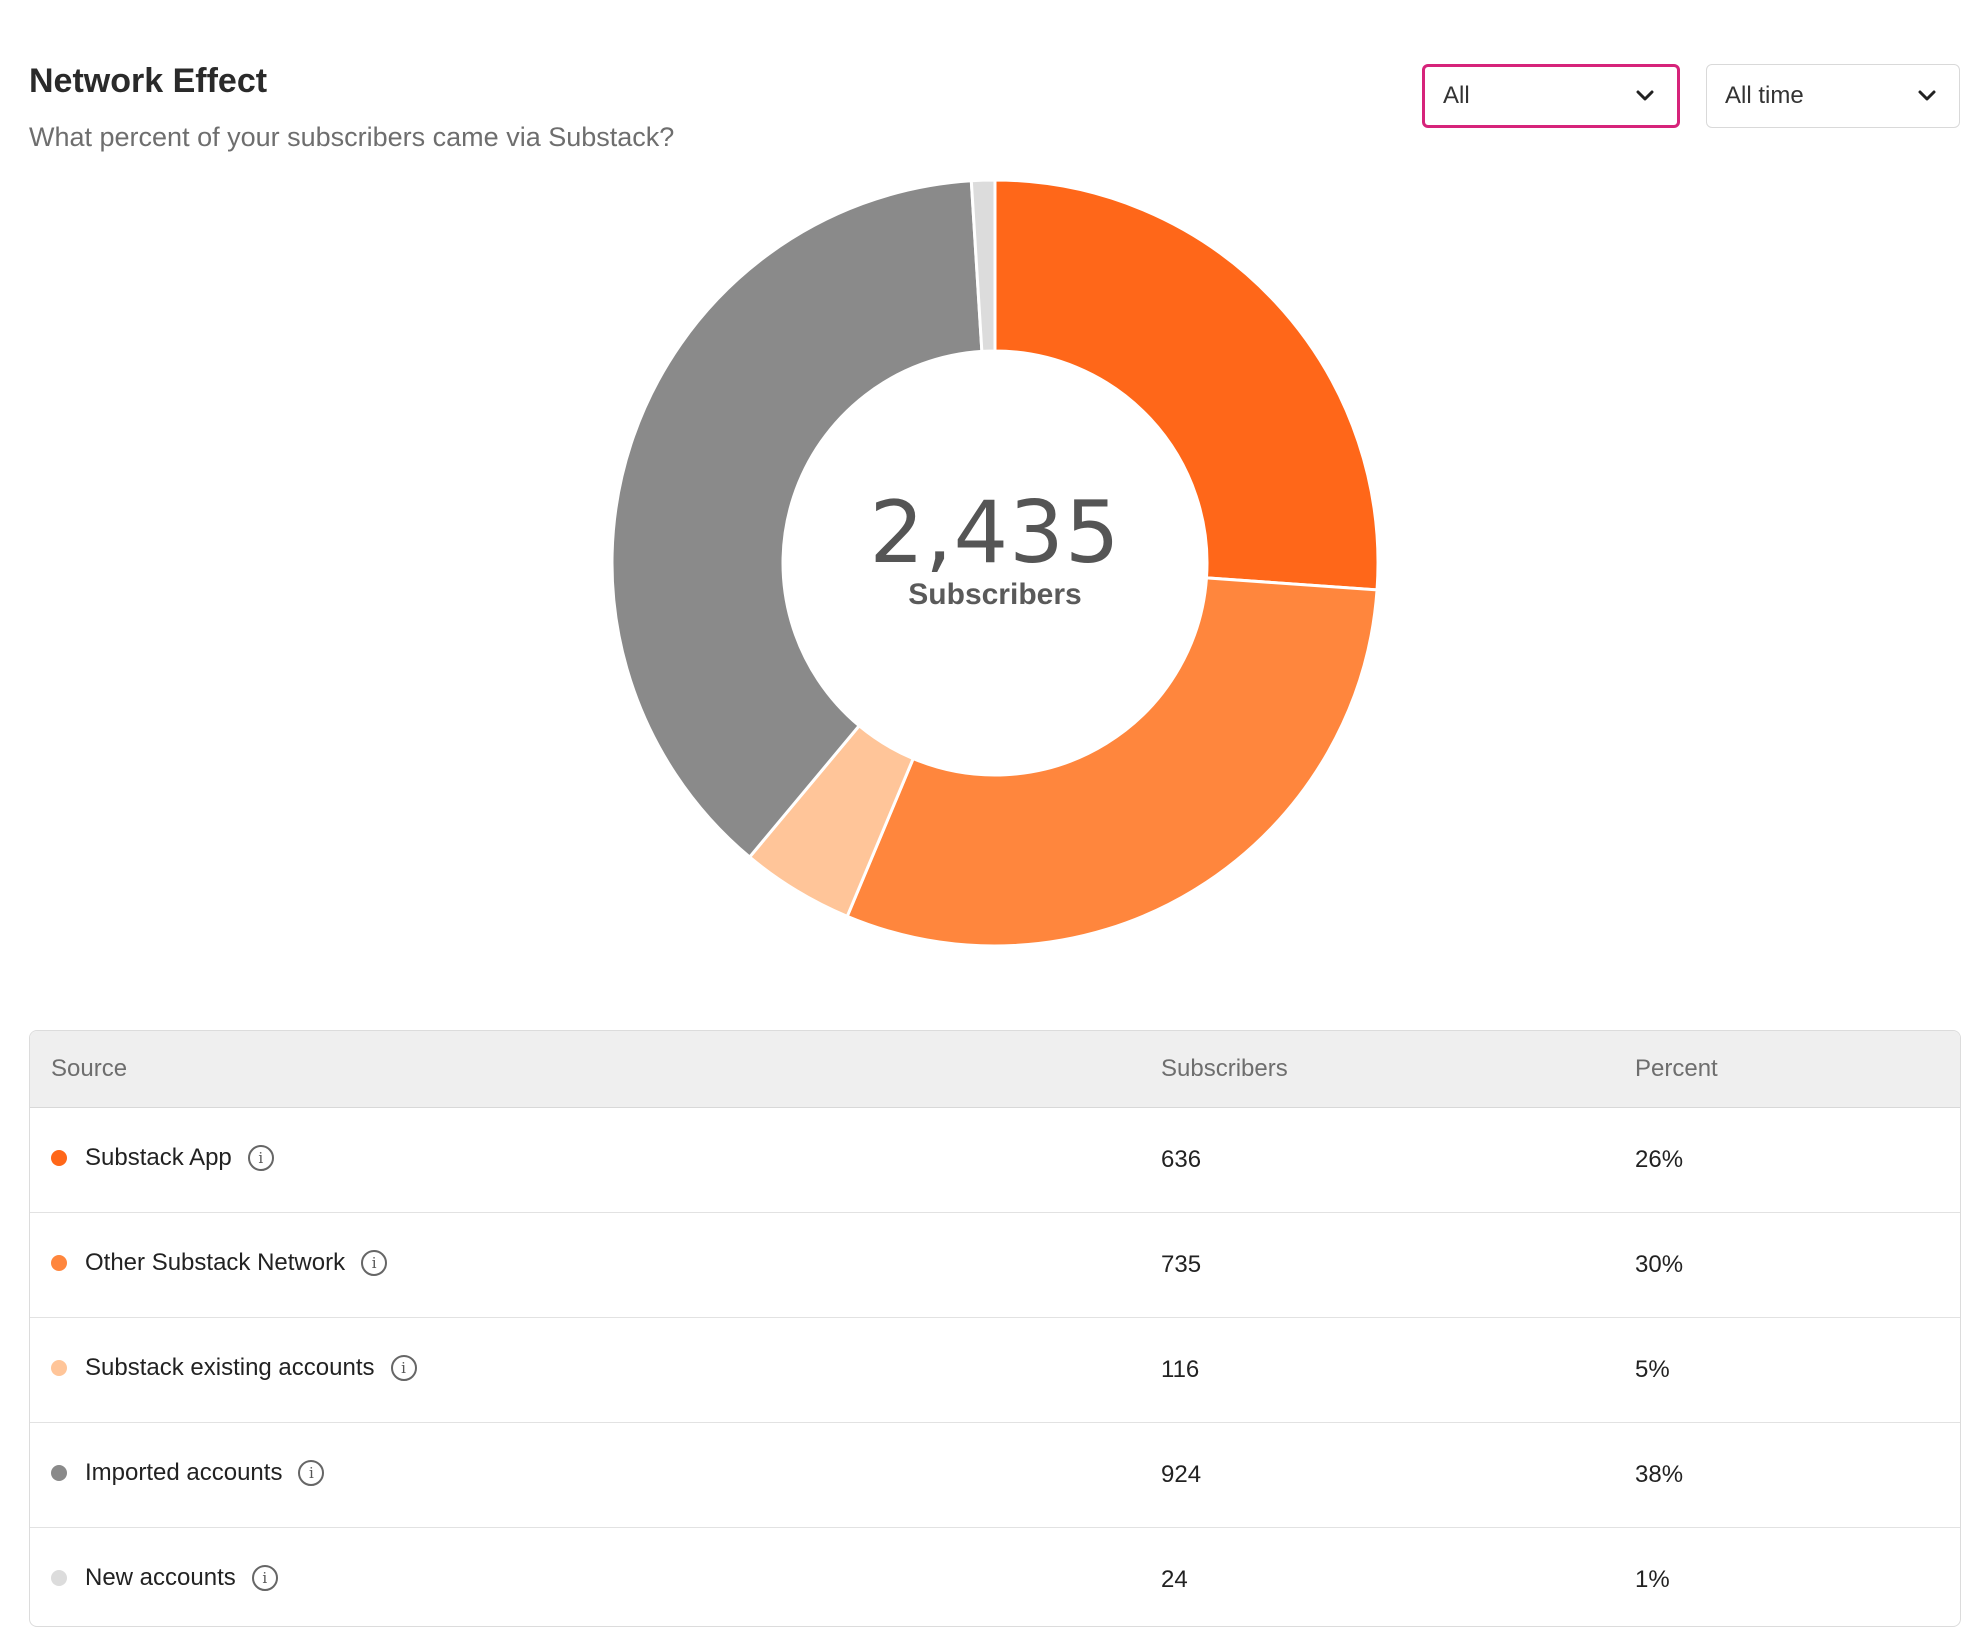 The height and width of the screenshot is (1634, 1974). Describe the element at coordinates (184, 1472) in the screenshot. I see `source-name: Imported accounts` at that location.